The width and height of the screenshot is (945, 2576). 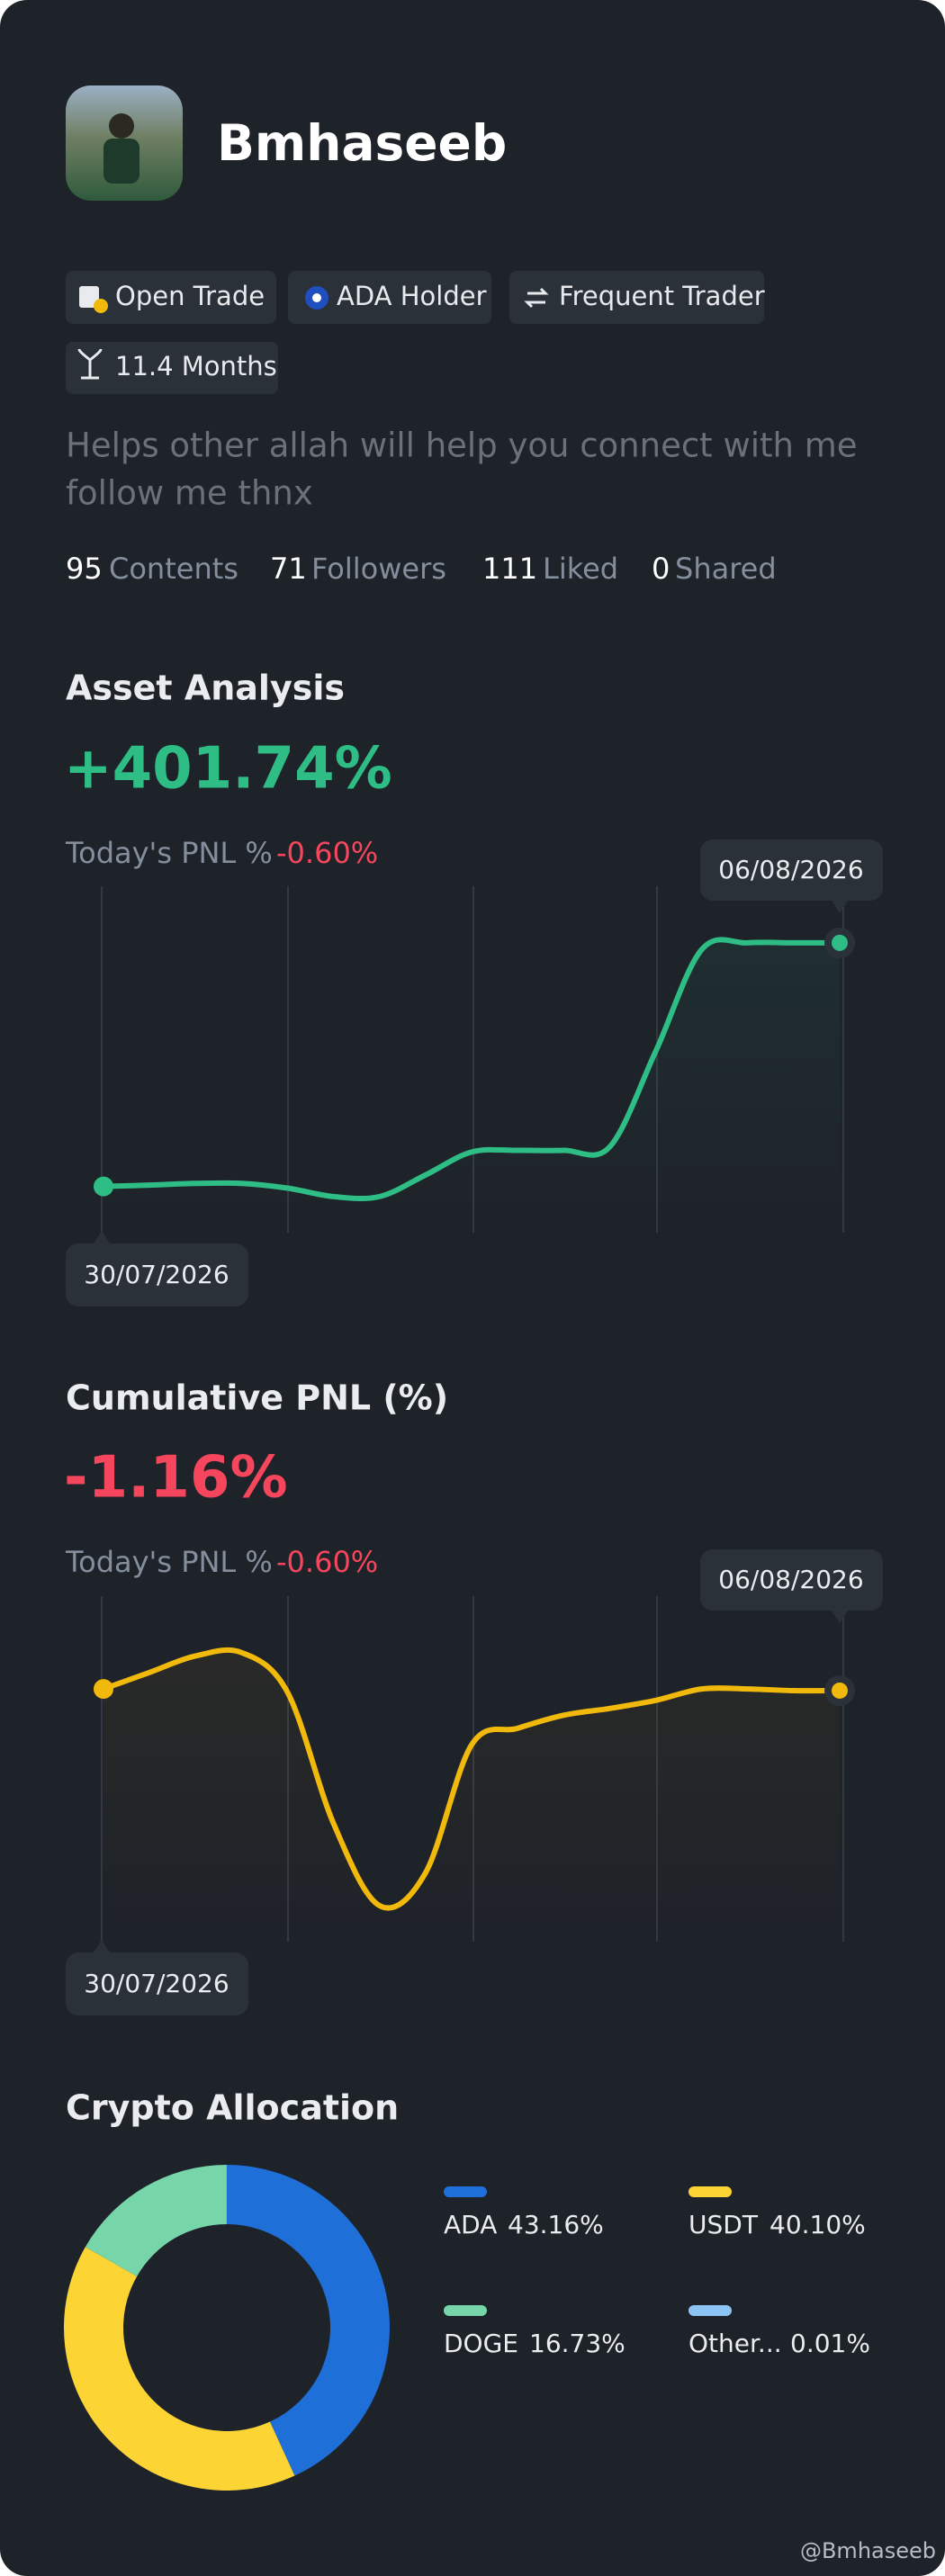 What do you see at coordinates (830, 2343) in the screenshot?
I see `legend-value: 0.01%` at bounding box center [830, 2343].